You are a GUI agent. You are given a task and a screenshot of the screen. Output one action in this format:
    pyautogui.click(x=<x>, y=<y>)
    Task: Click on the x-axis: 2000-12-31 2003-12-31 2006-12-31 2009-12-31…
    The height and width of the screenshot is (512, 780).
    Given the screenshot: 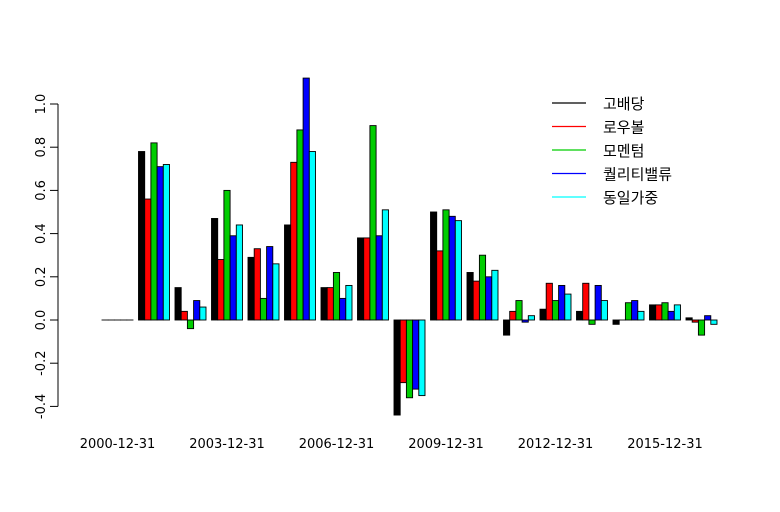 What is the action you would take?
    pyautogui.click(x=391, y=444)
    